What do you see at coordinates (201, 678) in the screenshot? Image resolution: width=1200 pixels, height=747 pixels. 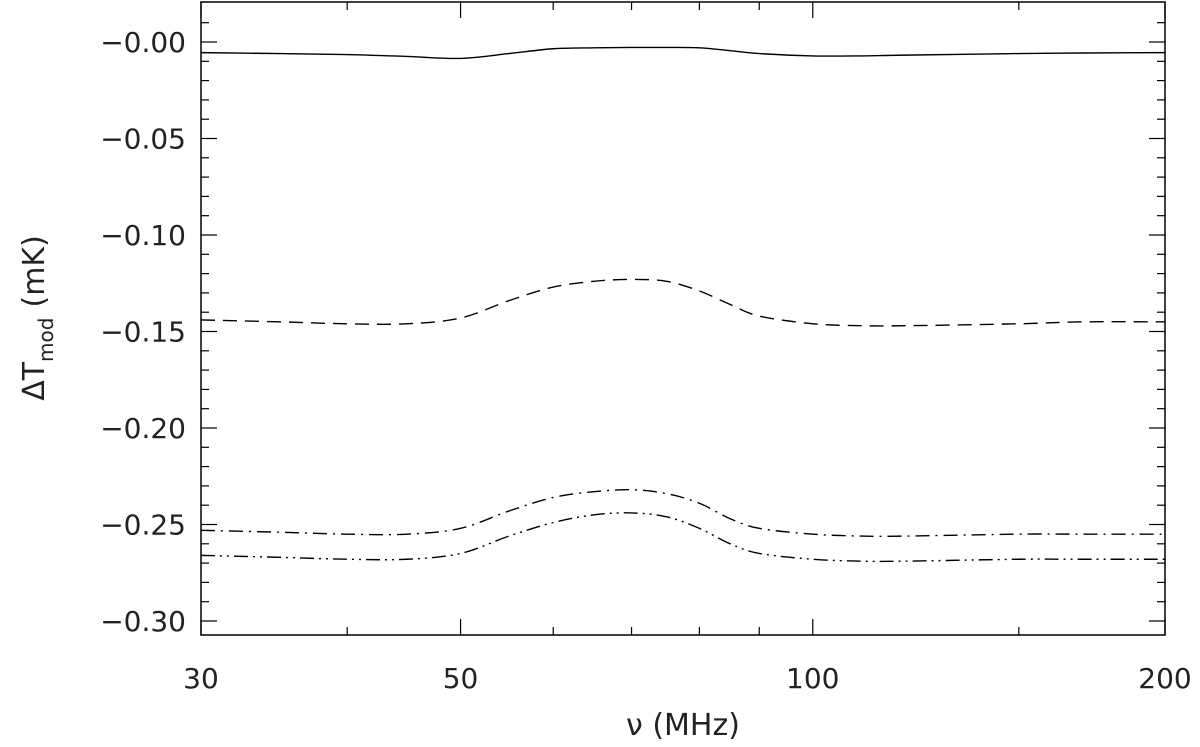 I see `x-tick-label: 30` at bounding box center [201, 678].